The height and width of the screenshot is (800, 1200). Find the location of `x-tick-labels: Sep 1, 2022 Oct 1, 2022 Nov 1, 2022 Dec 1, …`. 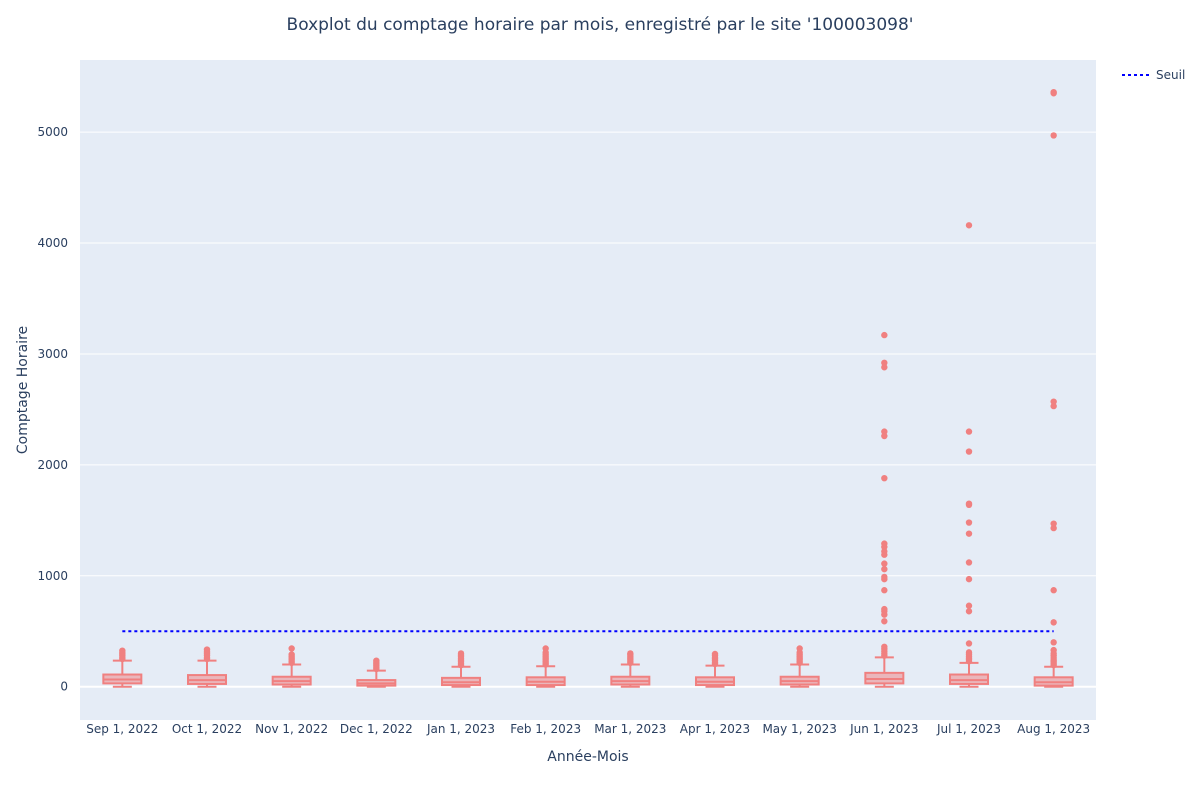

x-tick-labels: Sep 1, 2022 Oct 1, 2022 Nov 1, 2022 Dec 1, … is located at coordinates (588, 729).